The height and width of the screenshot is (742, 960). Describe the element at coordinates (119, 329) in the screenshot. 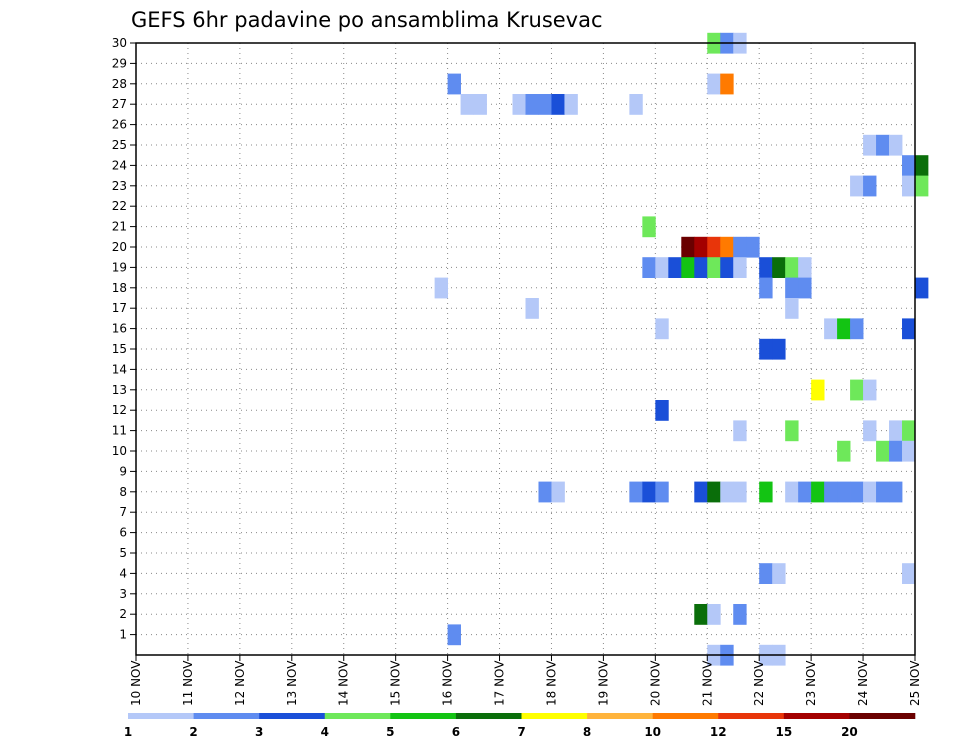

I see `y-tick-label: 16` at that location.